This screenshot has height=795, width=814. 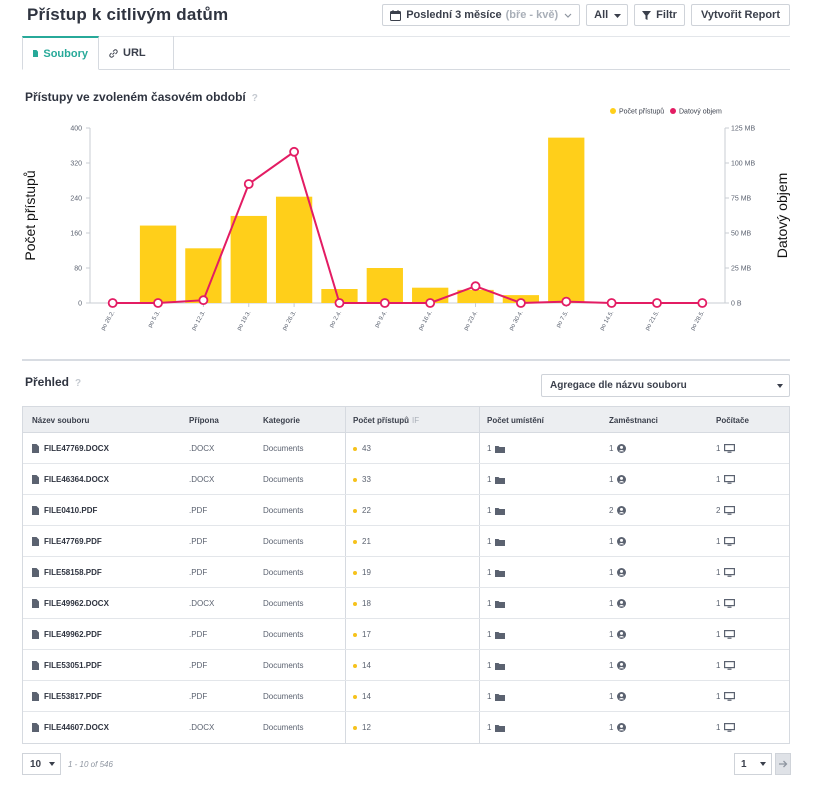 I want to click on next-page-button, so click(x=783, y=764).